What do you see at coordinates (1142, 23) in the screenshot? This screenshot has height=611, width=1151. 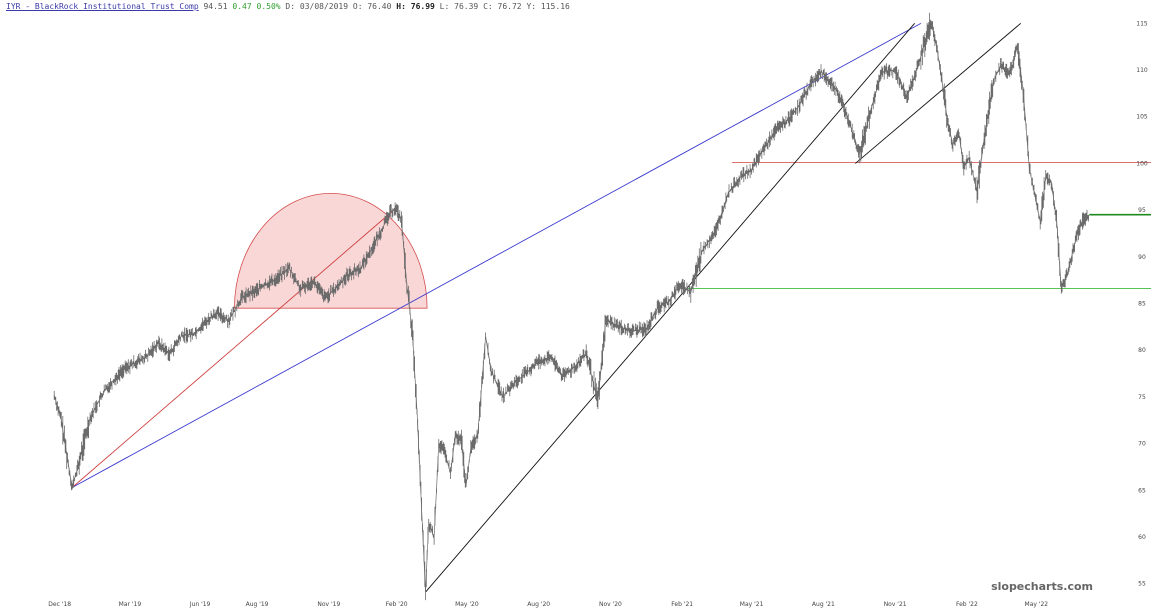 I see `y-tick-label: 115` at bounding box center [1142, 23].